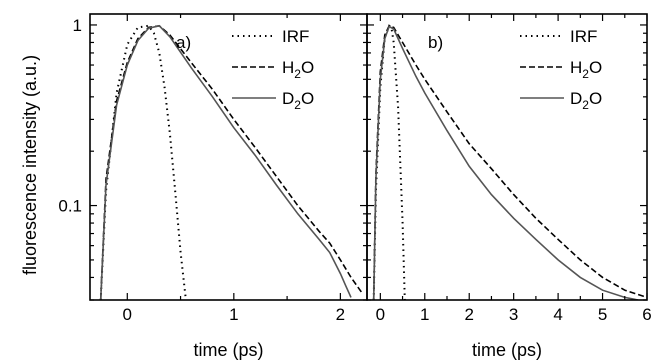 This screenshot has height=362, width=653. What do you see at coordinates (70, 206) in the screenshot?
I see `y-tick-label: 0.1` at bounding box center [70, 206].